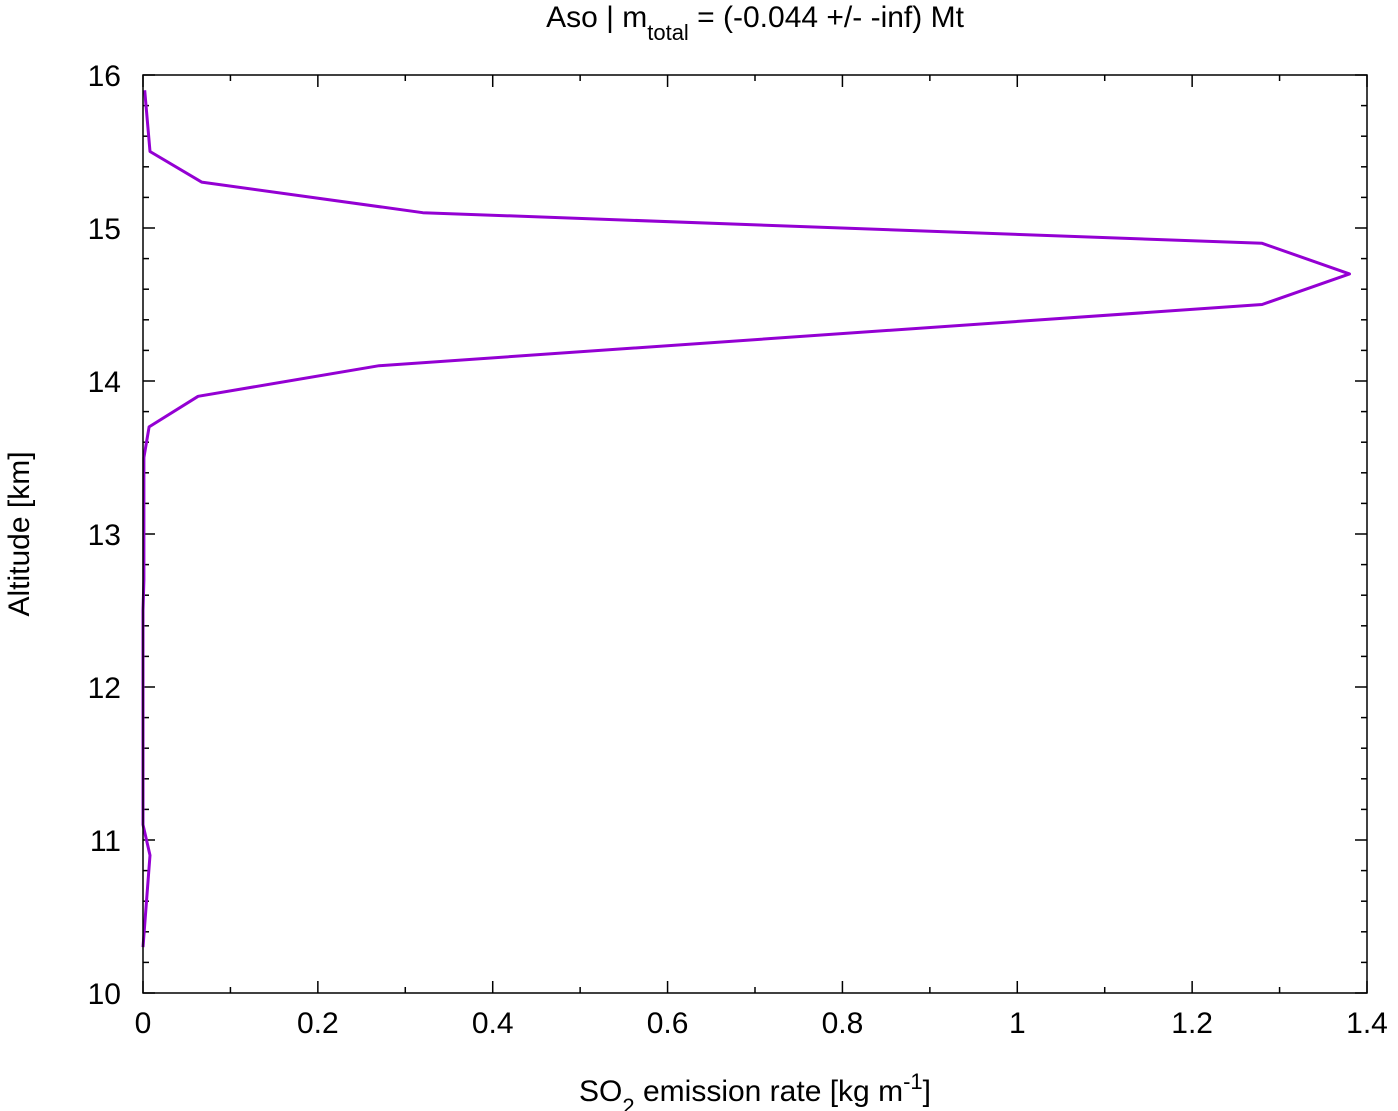 This screenshot has height=1111, width=1398. Describe the element at coordinates (668, 1023) in the screenshot. I see `x-tick-label: 0.6` at that location.